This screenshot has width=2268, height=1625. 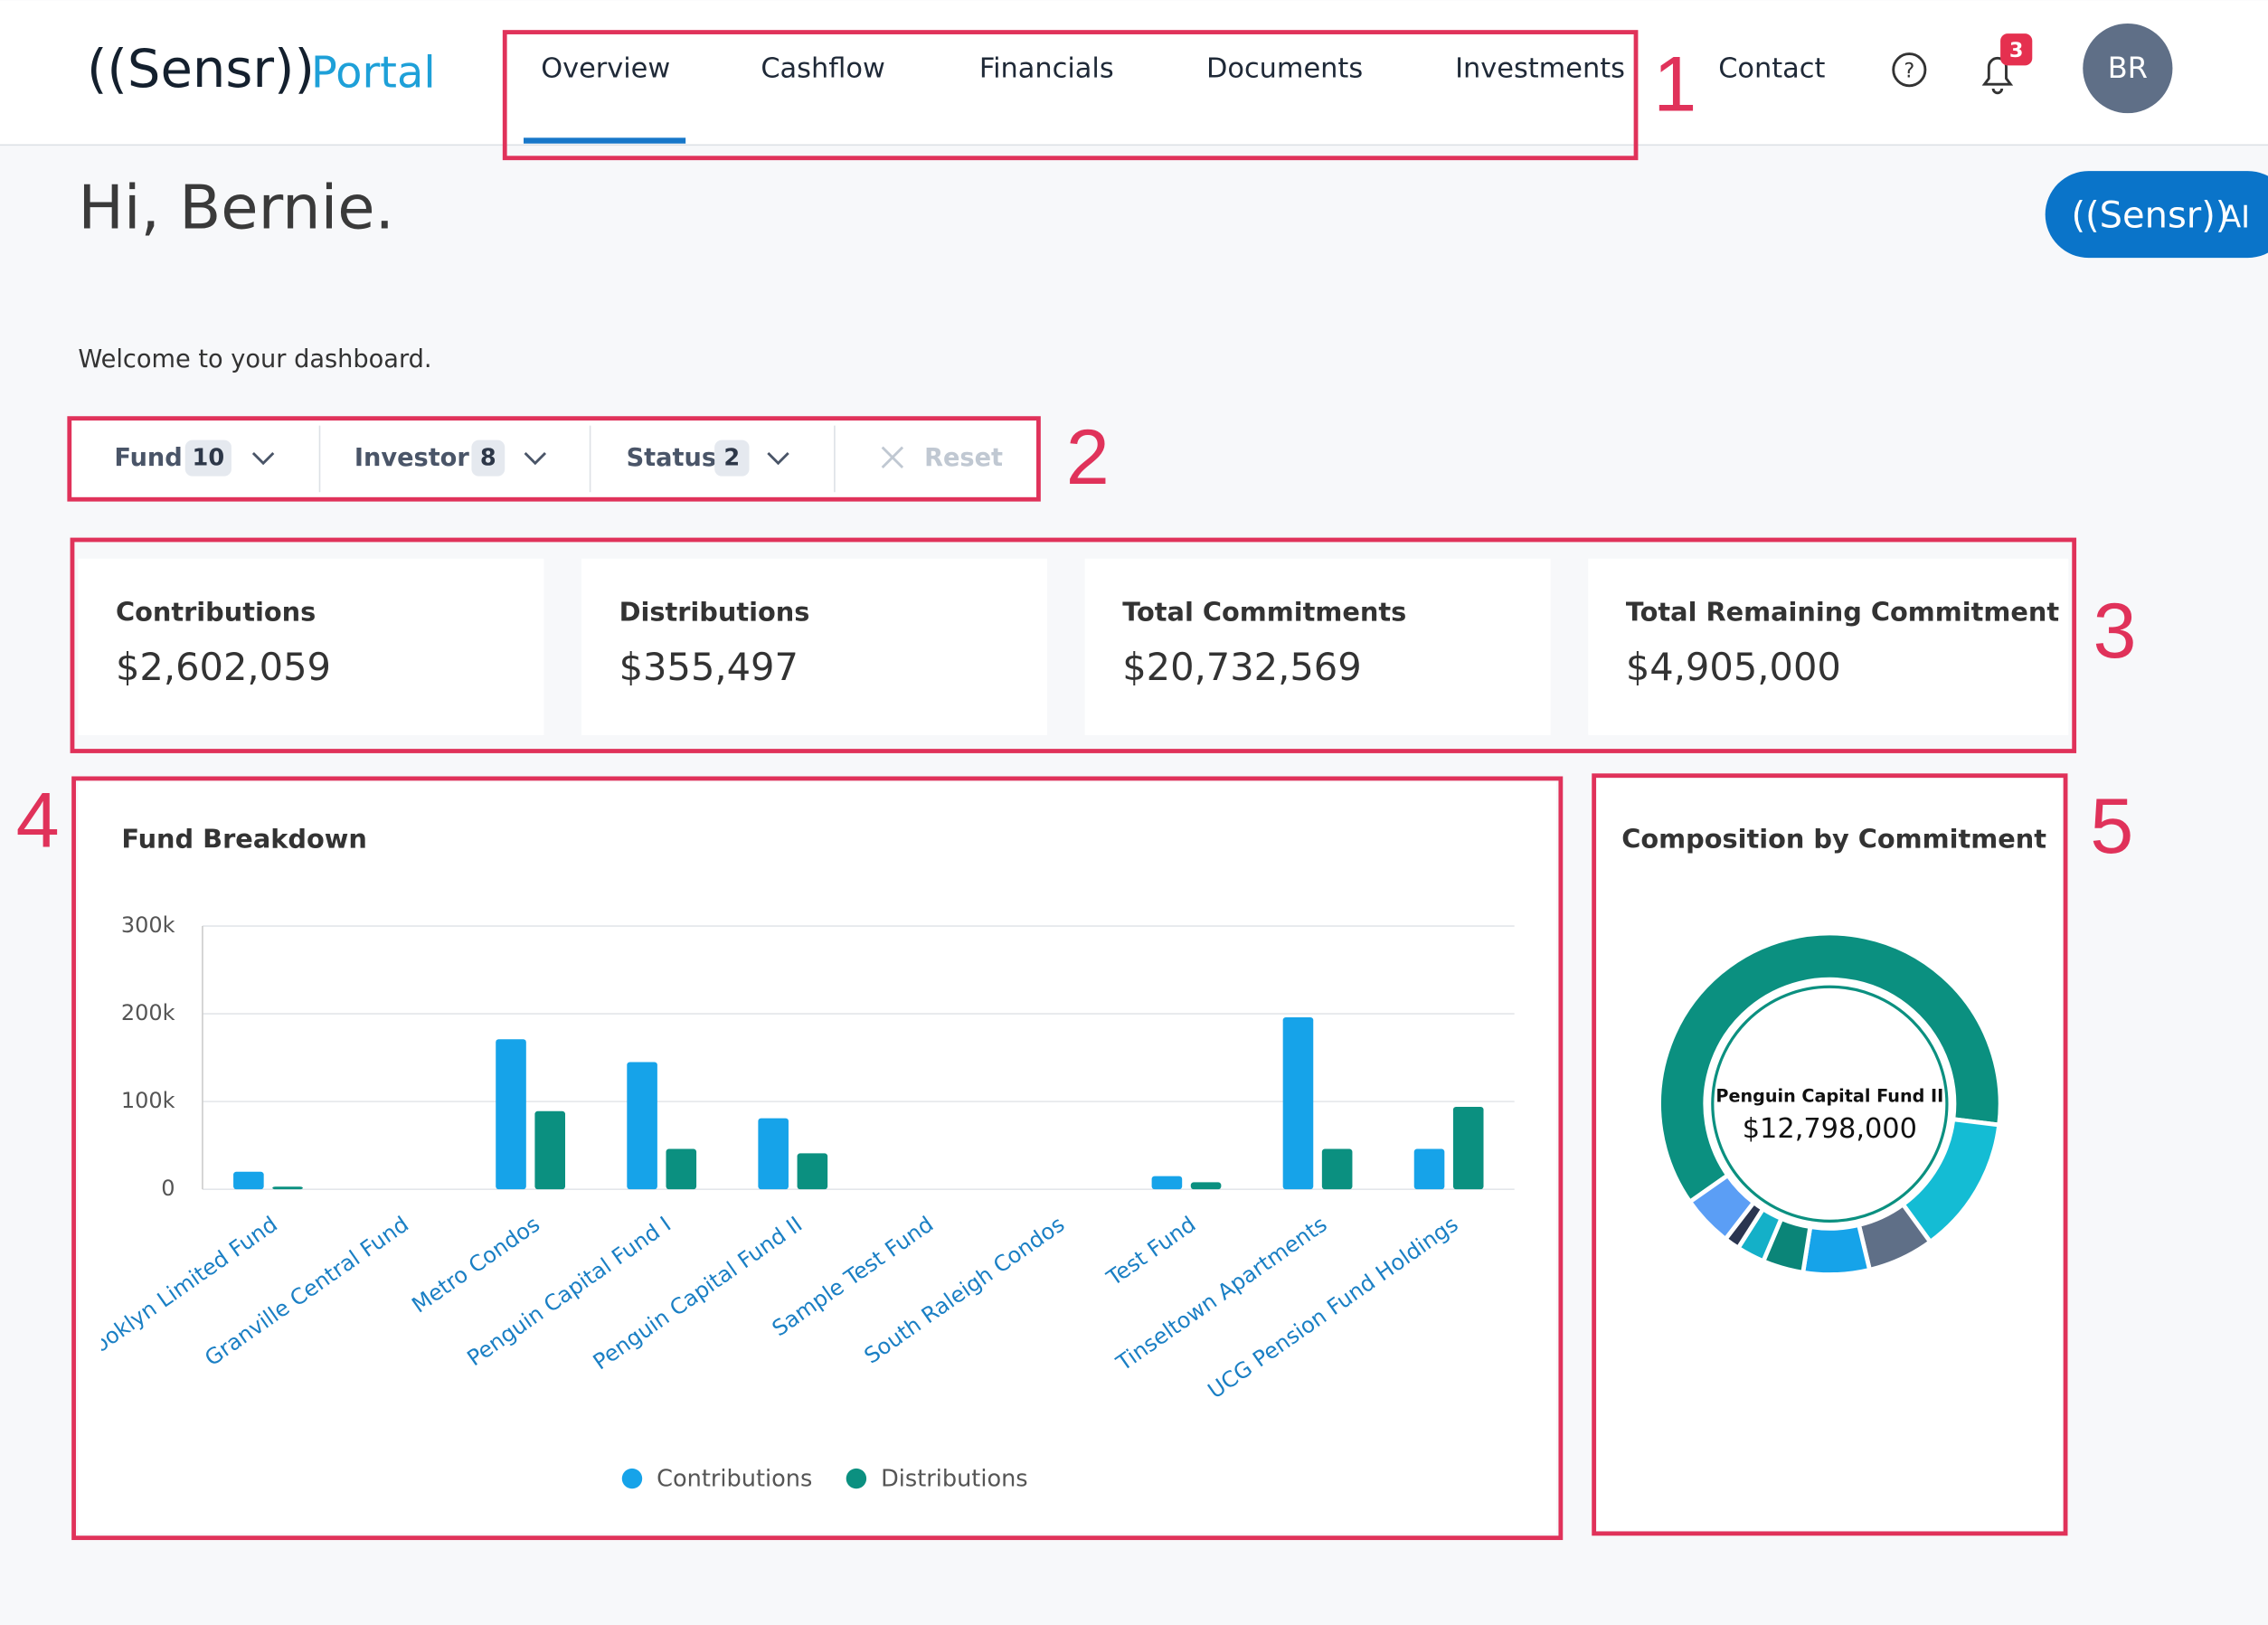 I want to click on ai-suffix: AI, so click(x=2235, y=216).